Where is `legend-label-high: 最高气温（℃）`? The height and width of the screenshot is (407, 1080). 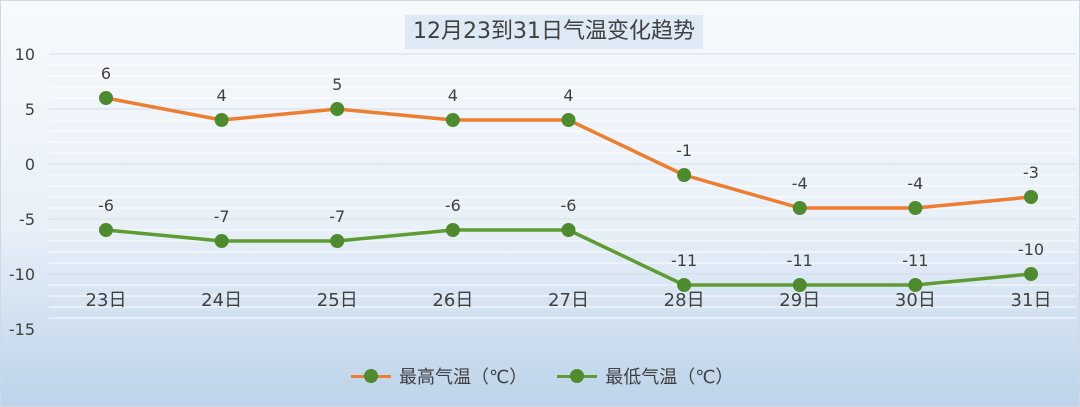
legend-label-high: 最高气温（℃） is located at coordinates (463, 377).